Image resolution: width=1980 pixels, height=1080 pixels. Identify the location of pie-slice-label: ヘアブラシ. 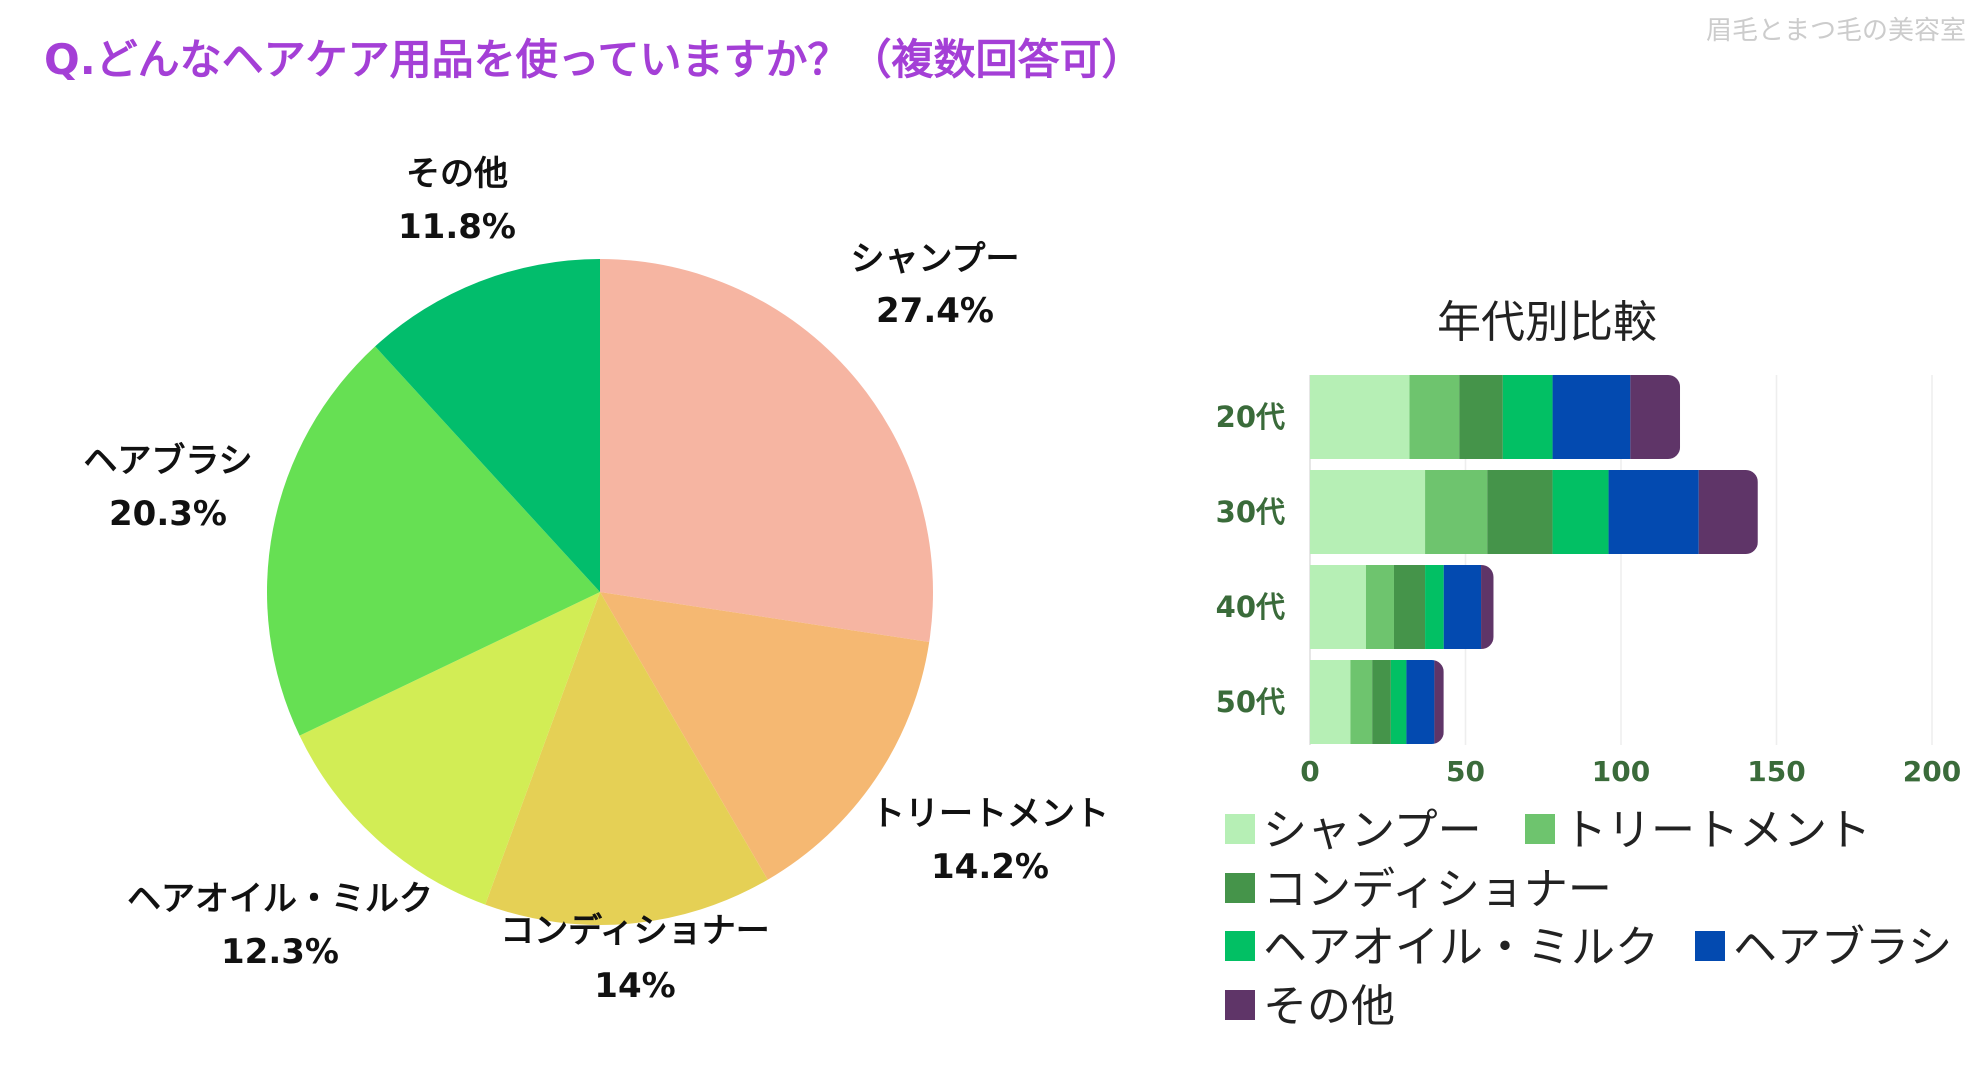
(167, 461).